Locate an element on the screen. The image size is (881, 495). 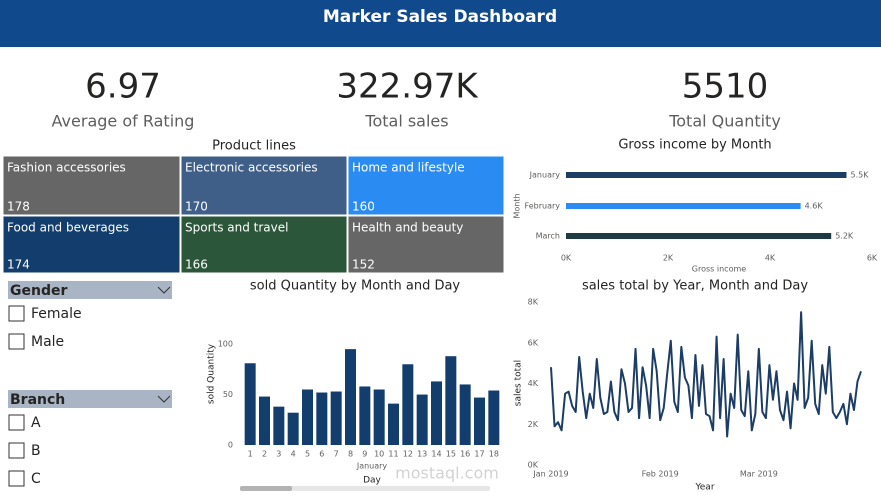
y-tick-label: 6K is located at coordinates (533, 342).